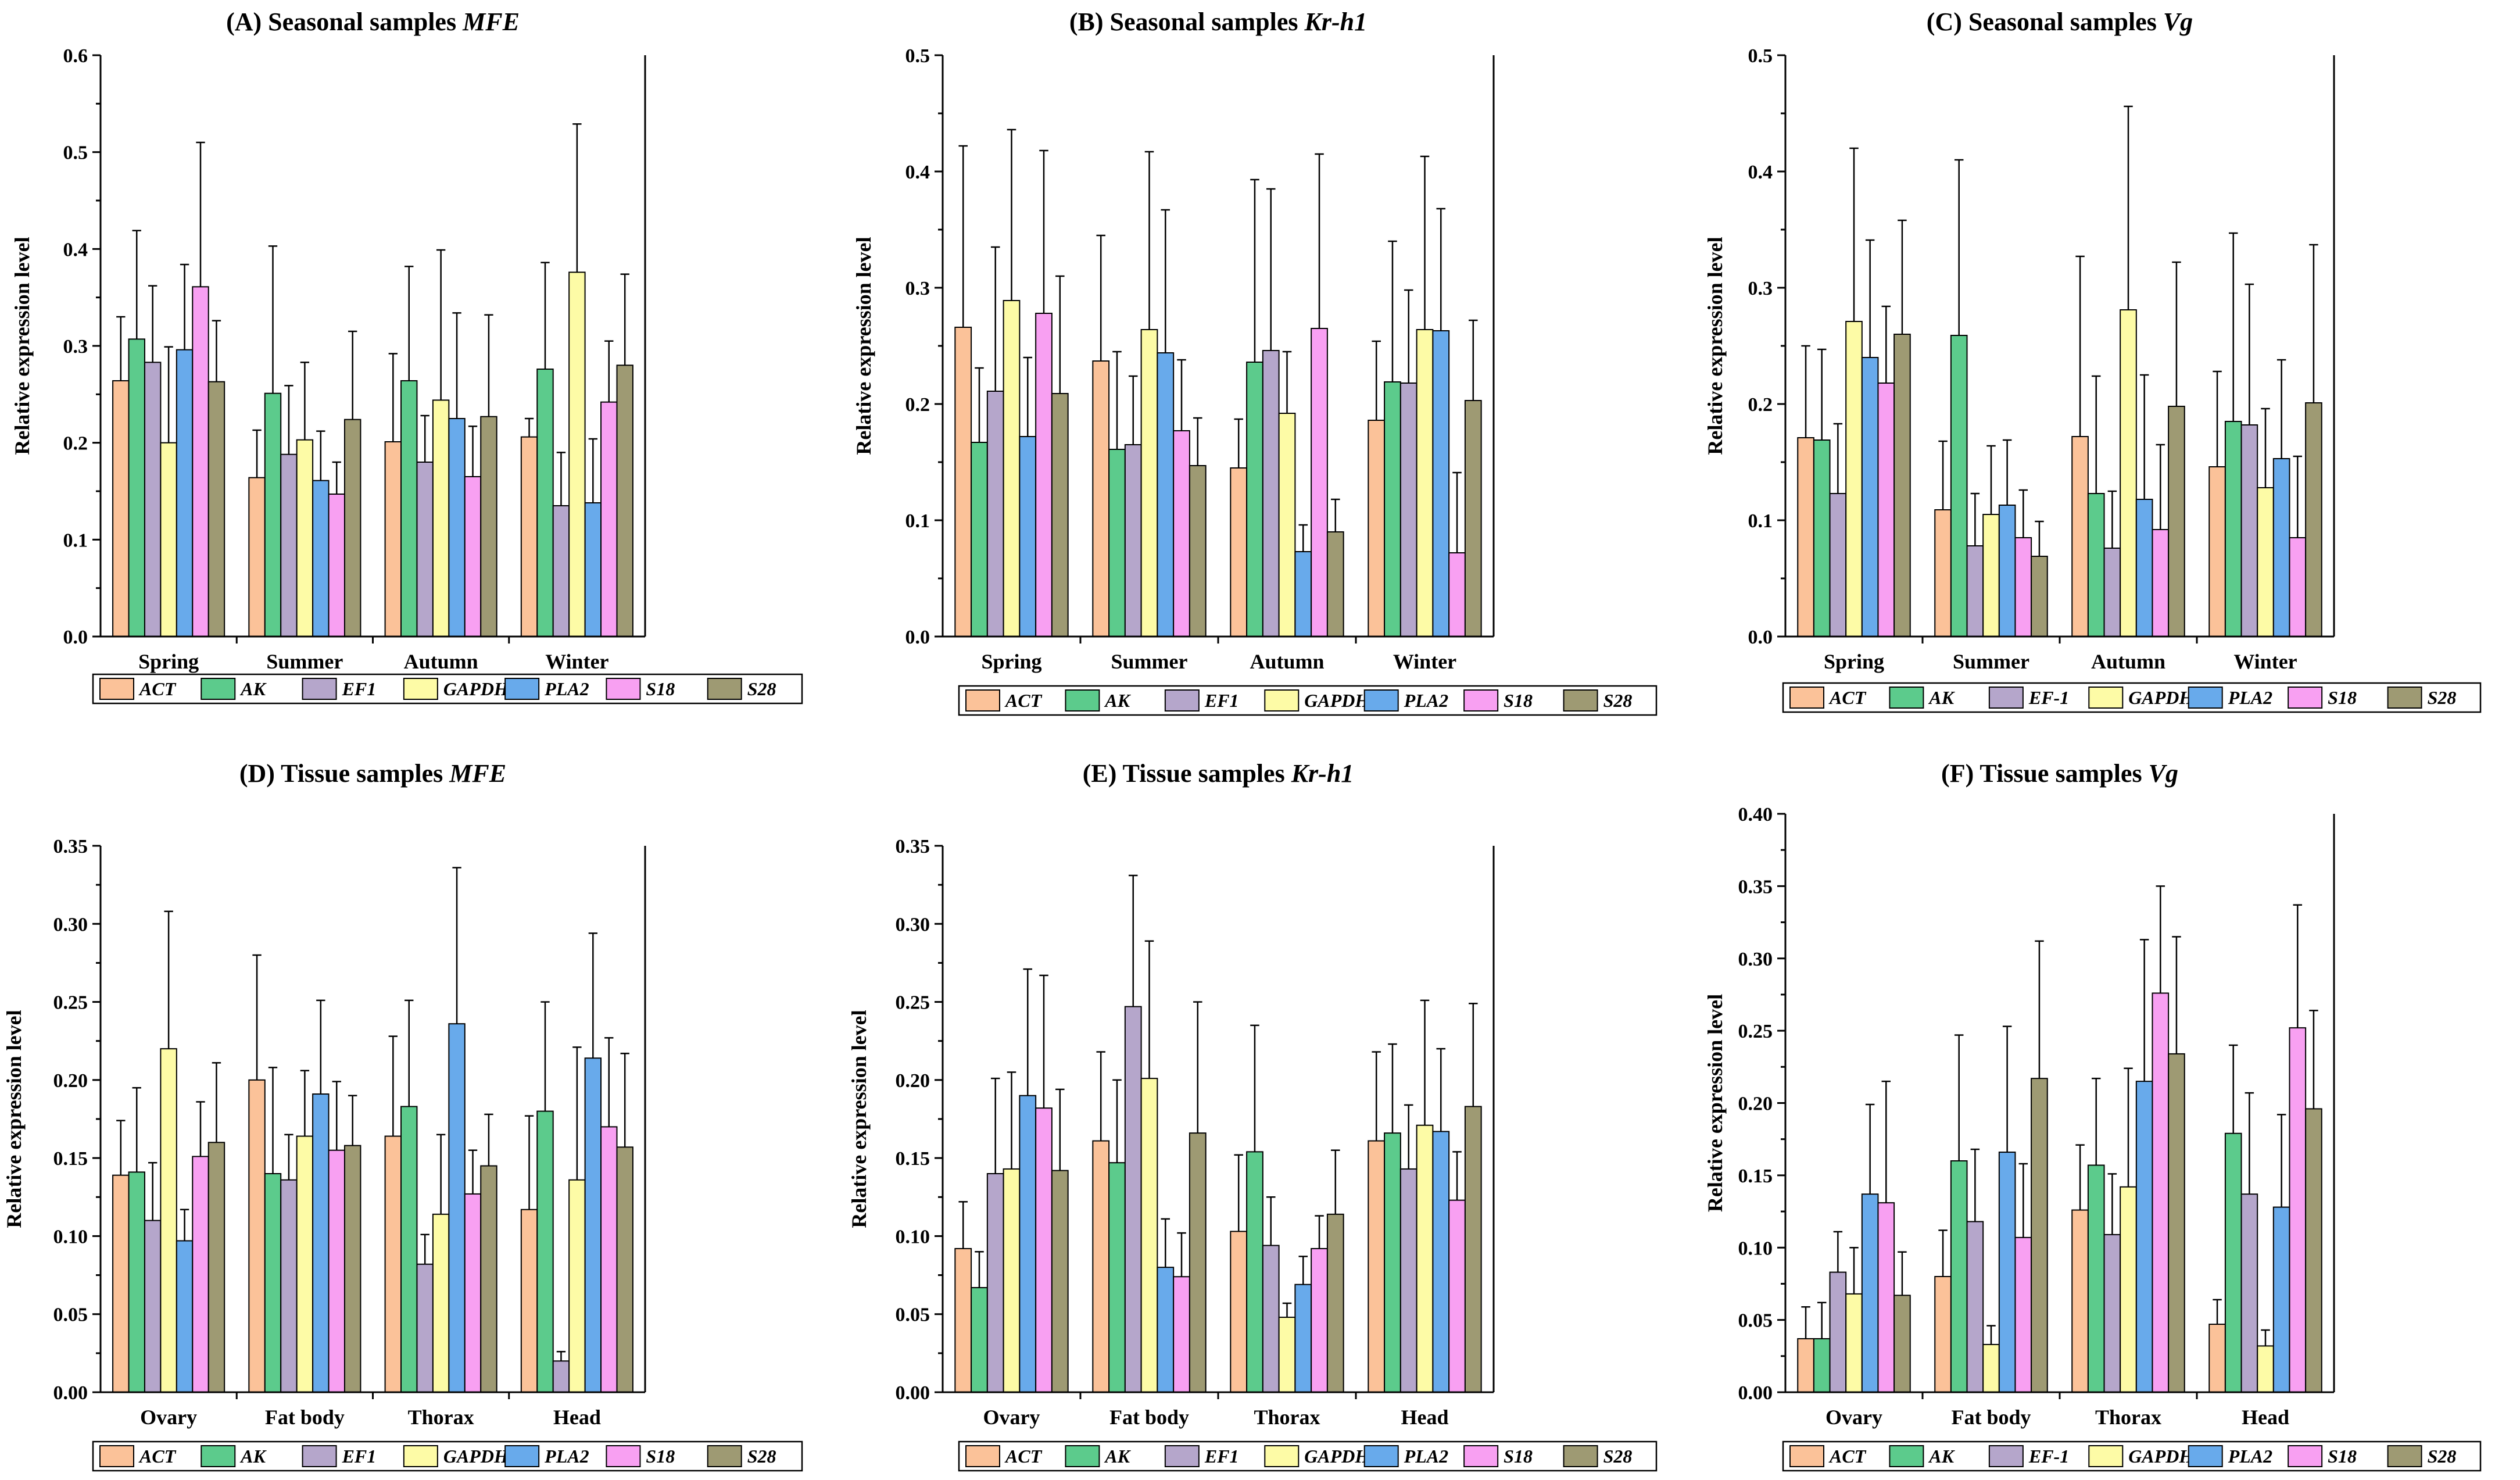 This screenshot has width=2520, height=1480. I want to click on legend: ACT AK EF1 GAPDH PLA2 S18 S28, so click(447, 689).